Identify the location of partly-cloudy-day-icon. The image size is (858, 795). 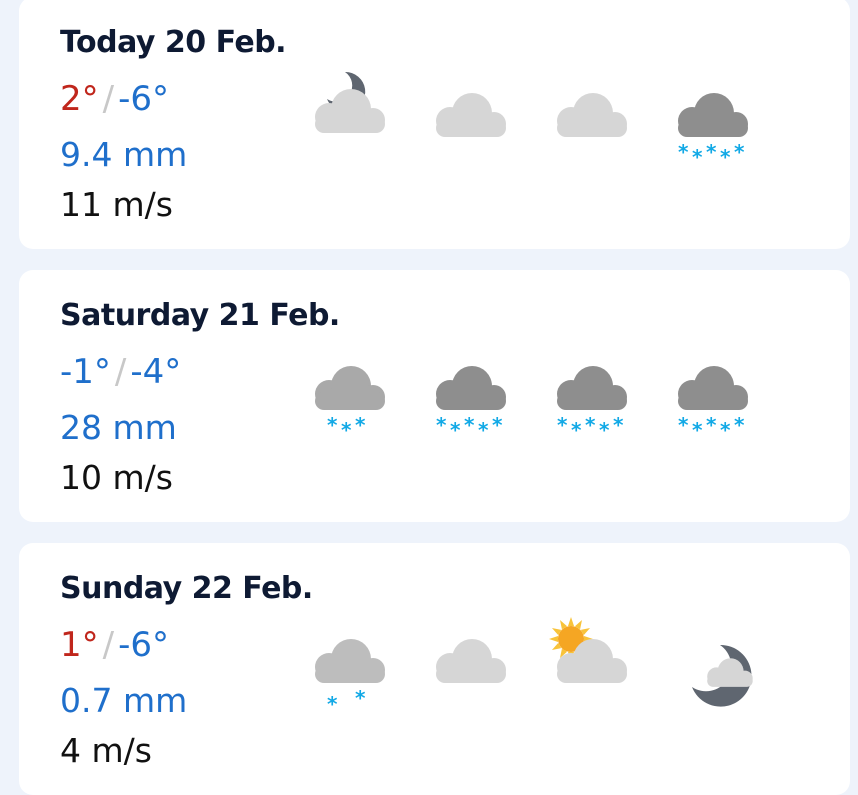
(591, 668).